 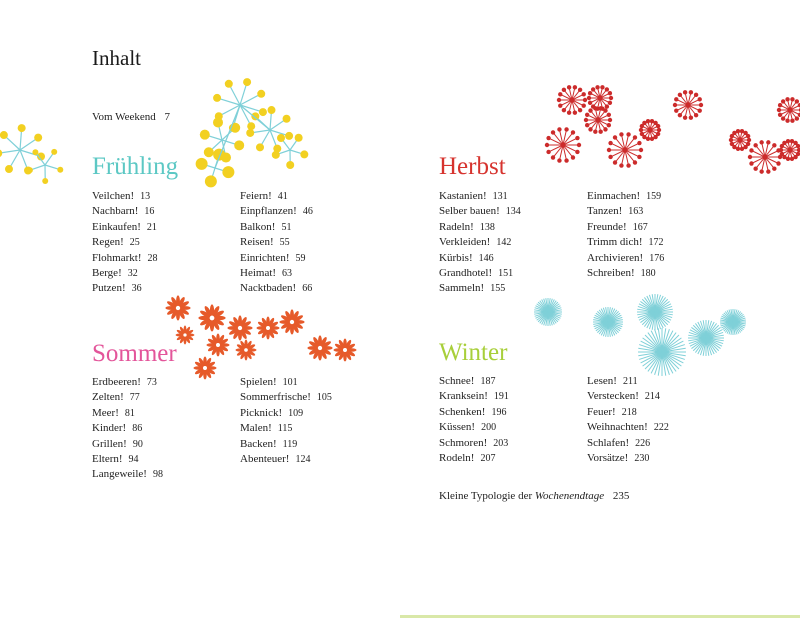 I want to click on page-edge-strip, so click(x=600, y=616).